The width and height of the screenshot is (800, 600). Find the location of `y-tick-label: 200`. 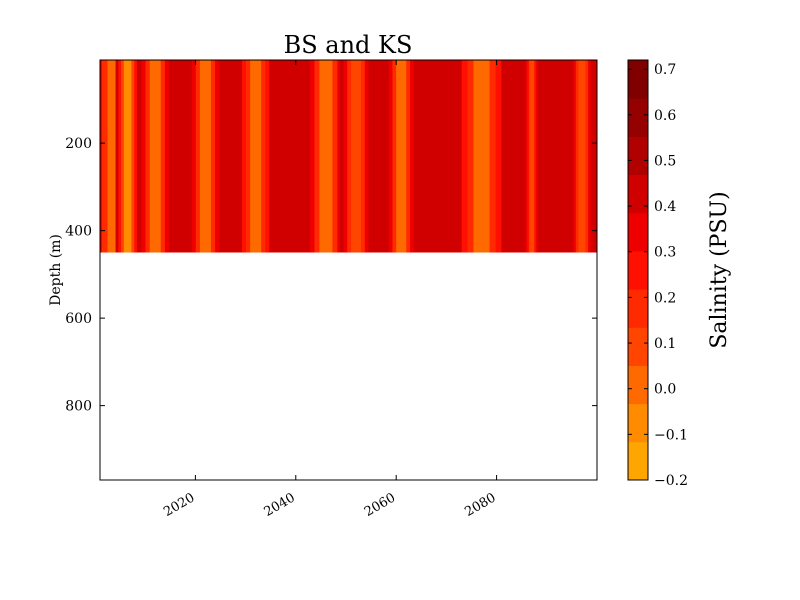

y-tick-label: 200 is located at coordinates (78, 144).